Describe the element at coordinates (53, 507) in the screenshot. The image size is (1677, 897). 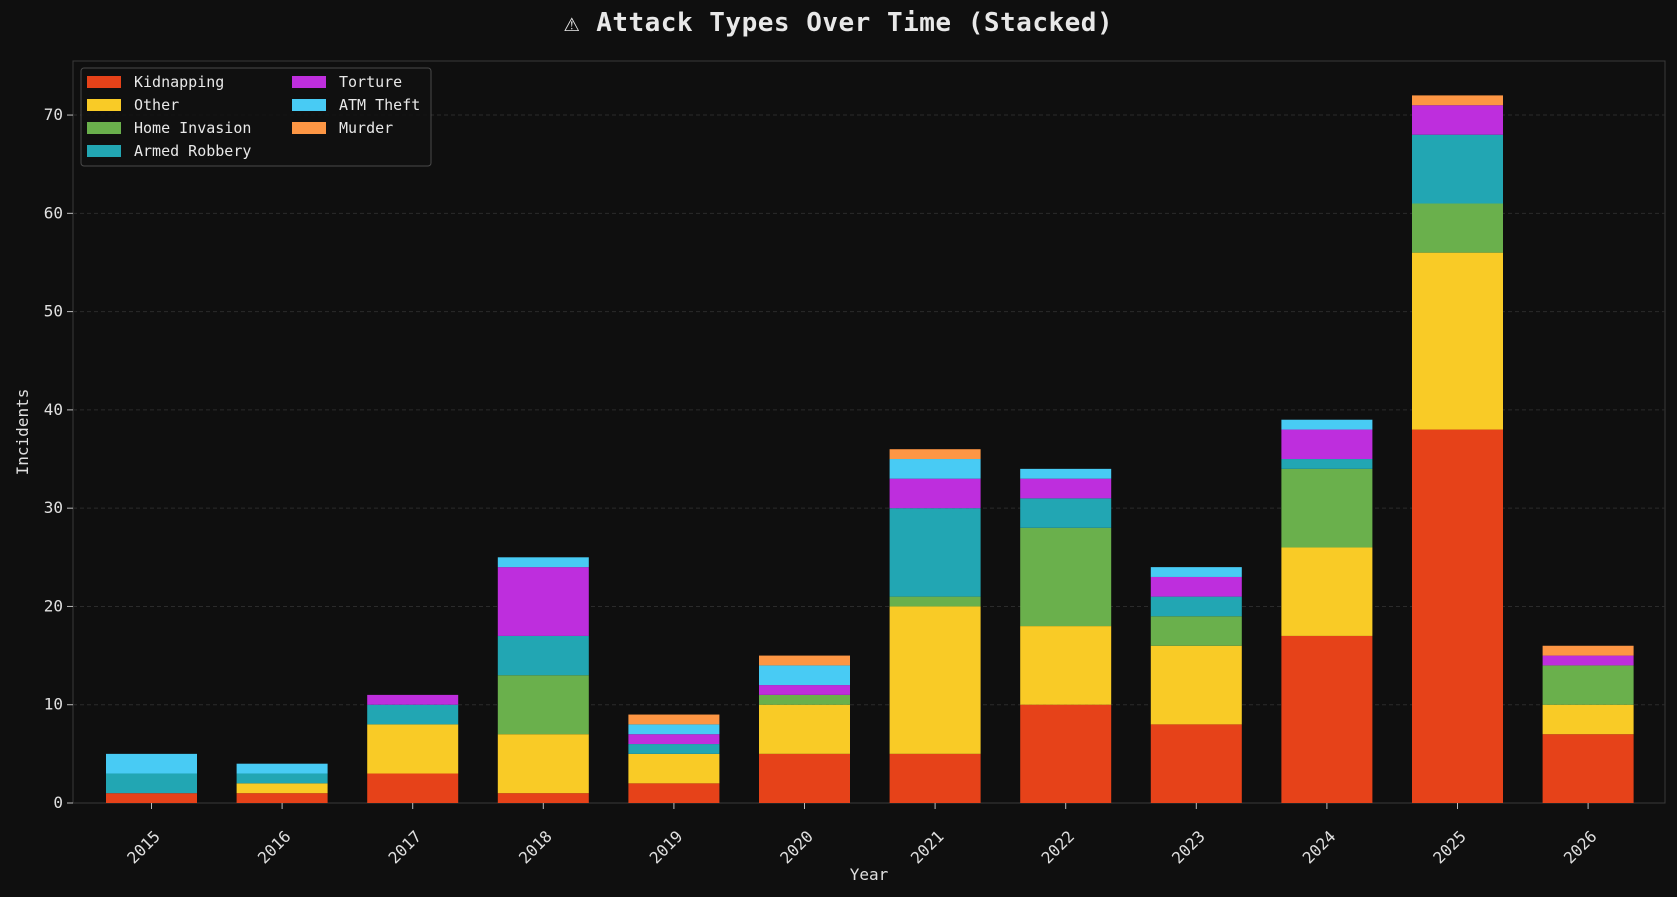
I see `y-tick-label: 30` at that location.